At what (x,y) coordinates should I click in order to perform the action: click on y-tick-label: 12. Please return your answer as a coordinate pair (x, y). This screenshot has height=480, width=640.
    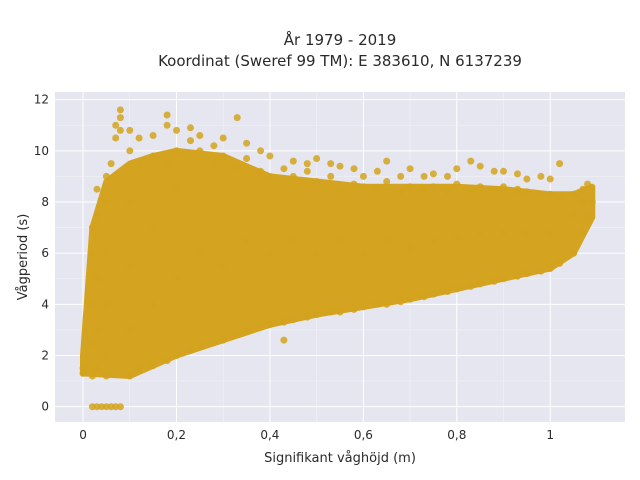
    Looking at the image, I should click on (41, 100).